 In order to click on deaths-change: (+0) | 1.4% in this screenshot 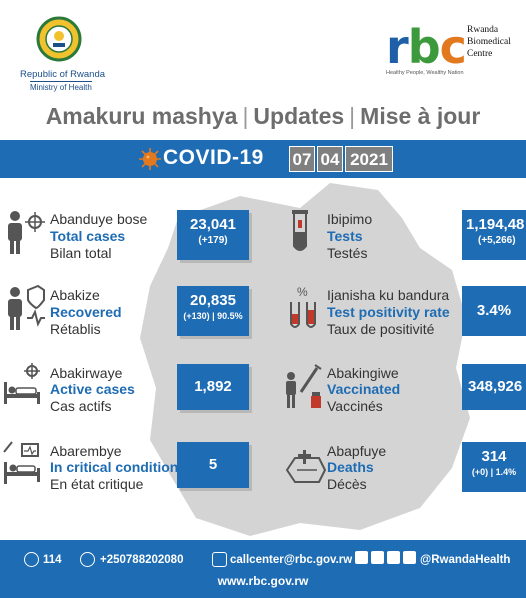, I will do `click(494, 472)`.